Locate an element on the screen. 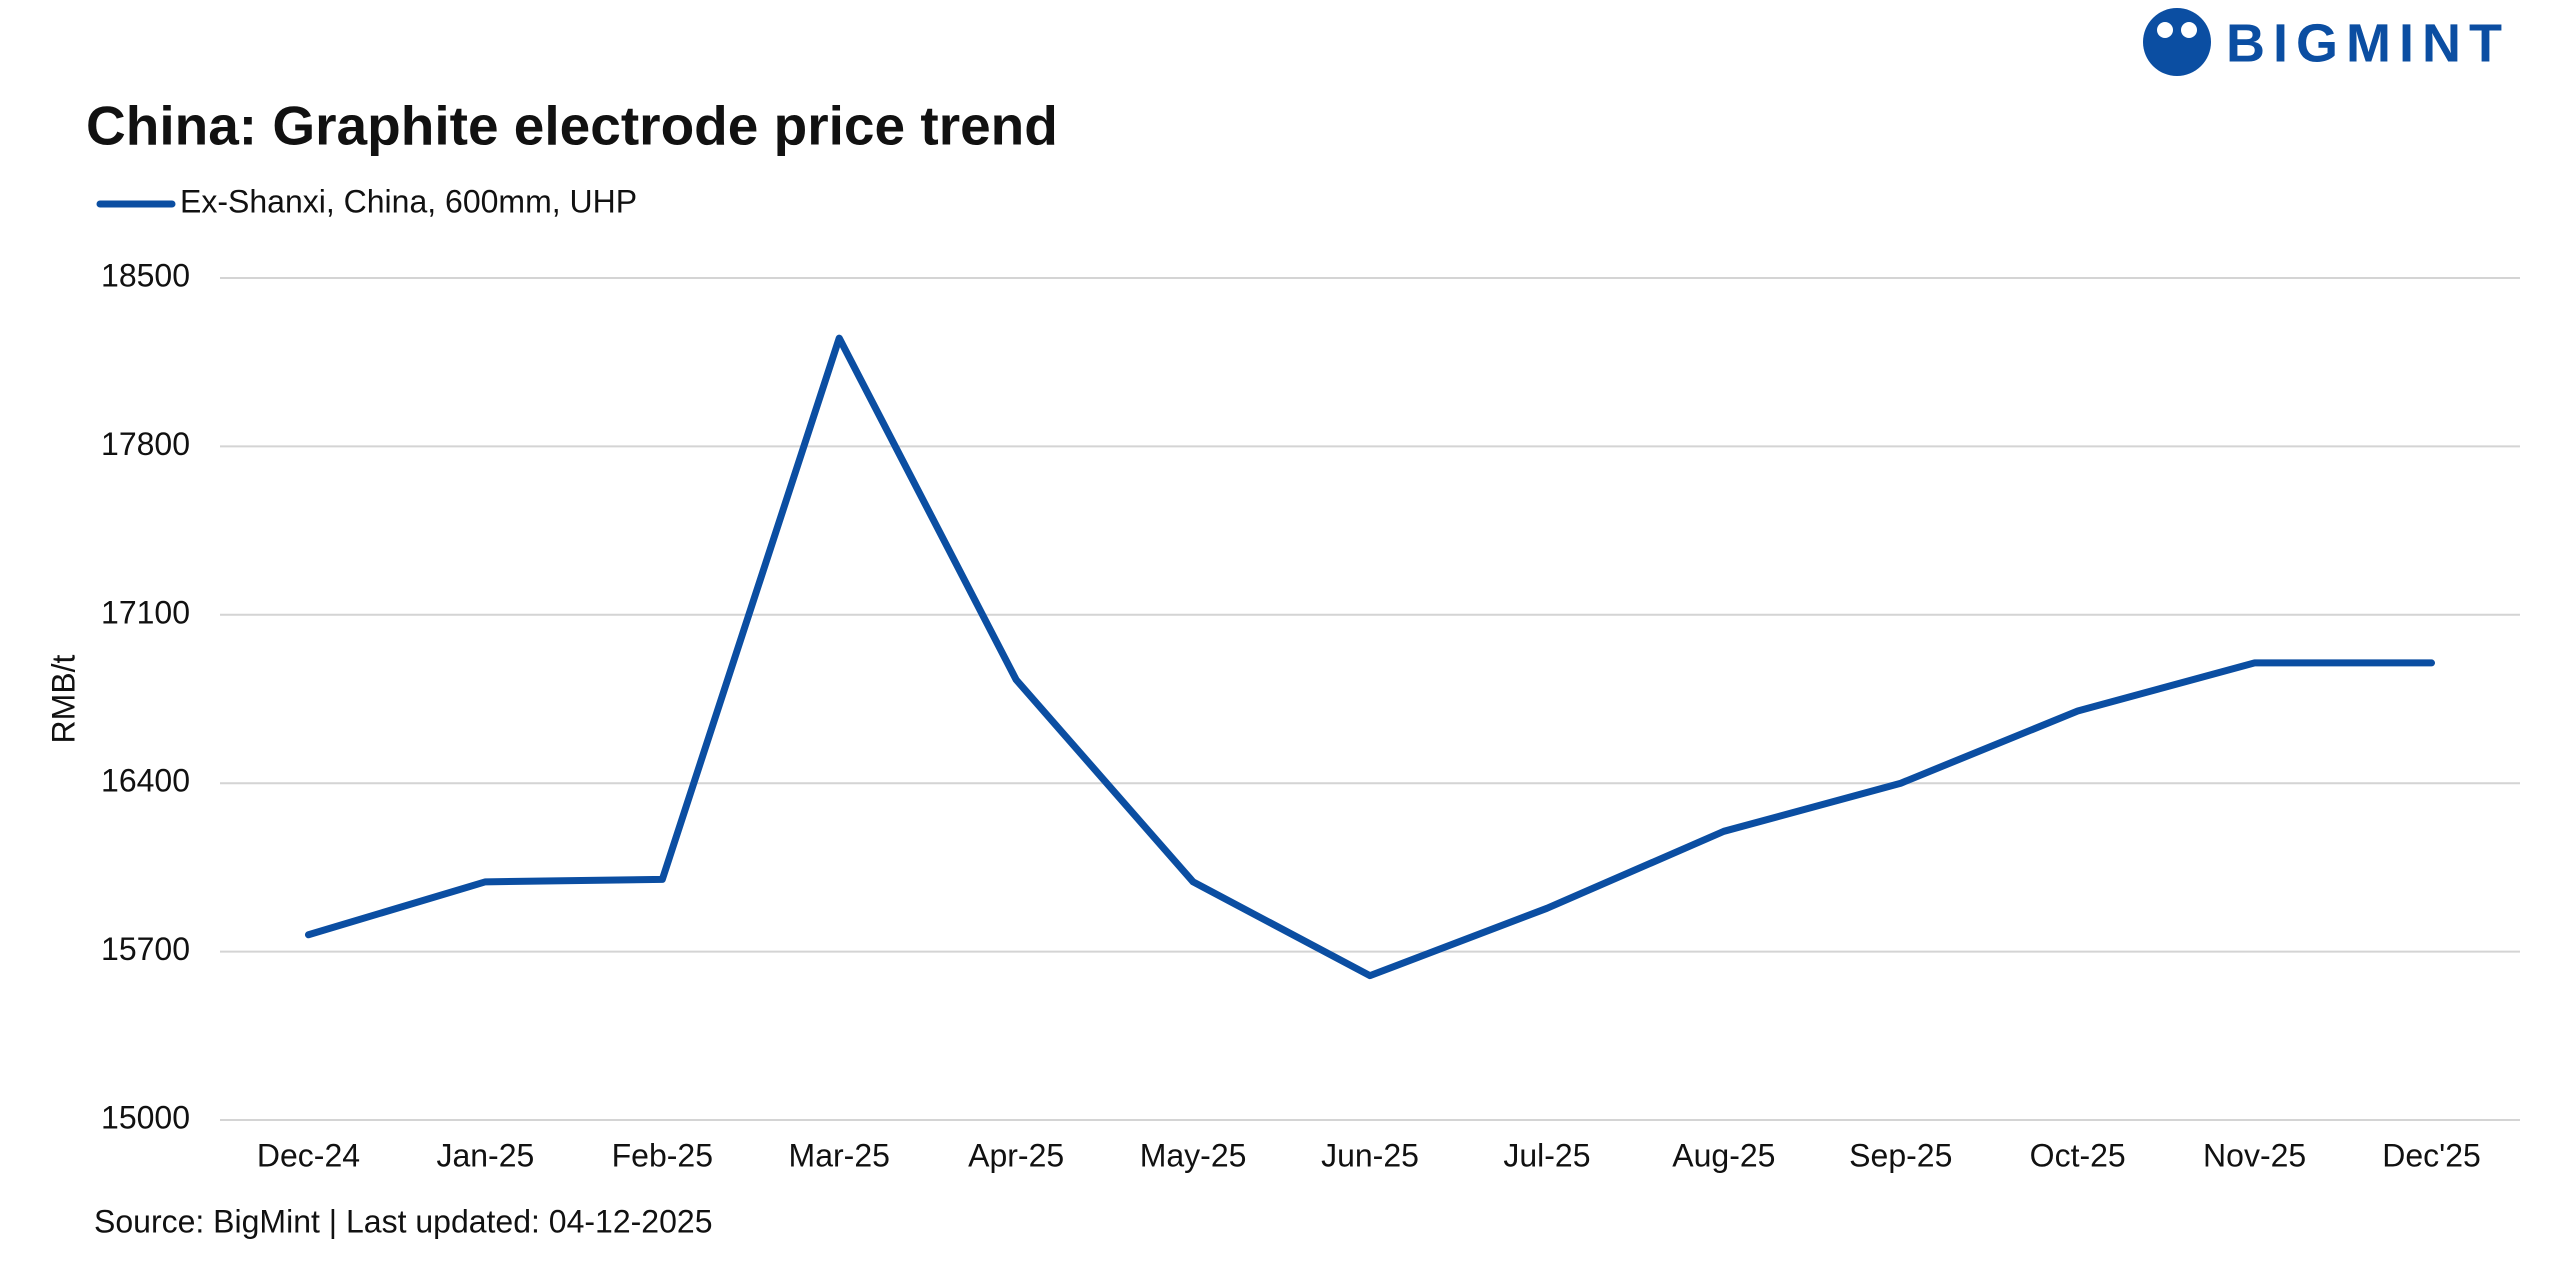 The image size is (2560, 1271). x-tick-label: Aug-25 is located at coordinates (1723, 1155).